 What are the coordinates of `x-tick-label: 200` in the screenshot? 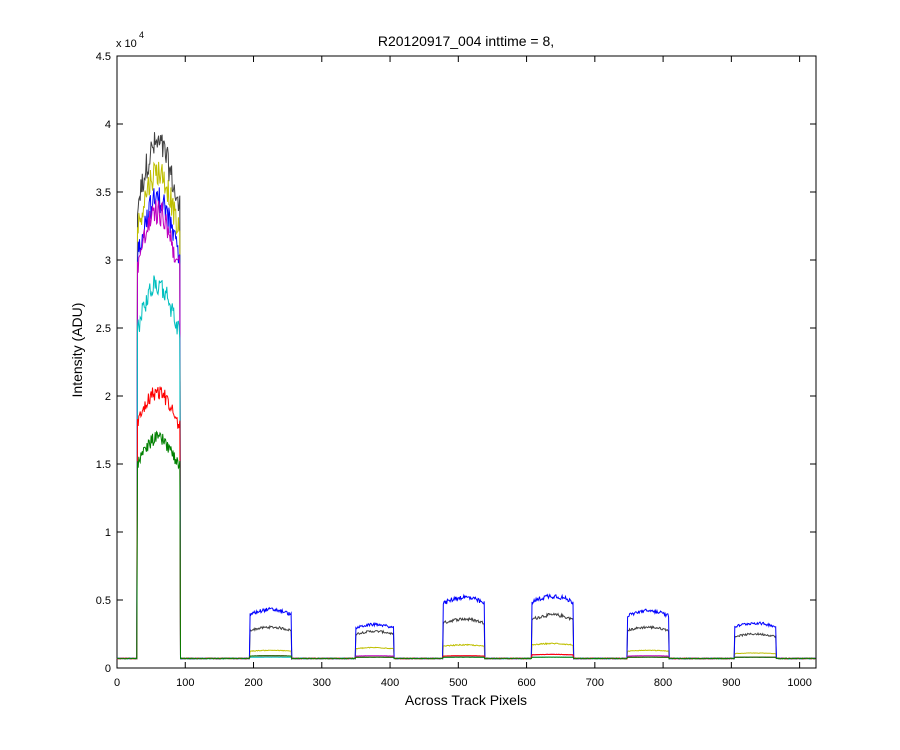 It's located at (253, 683).